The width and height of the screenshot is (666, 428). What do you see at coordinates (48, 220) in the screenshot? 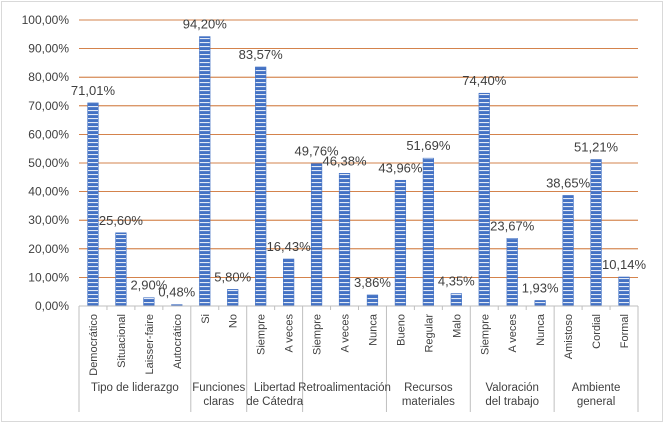
I see `y-tick-label: 30,00%` at bounding box center [48, 220].